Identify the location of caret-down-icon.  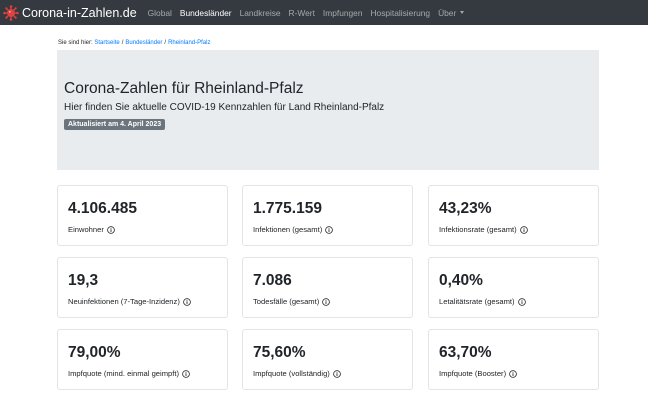
(462, 12).